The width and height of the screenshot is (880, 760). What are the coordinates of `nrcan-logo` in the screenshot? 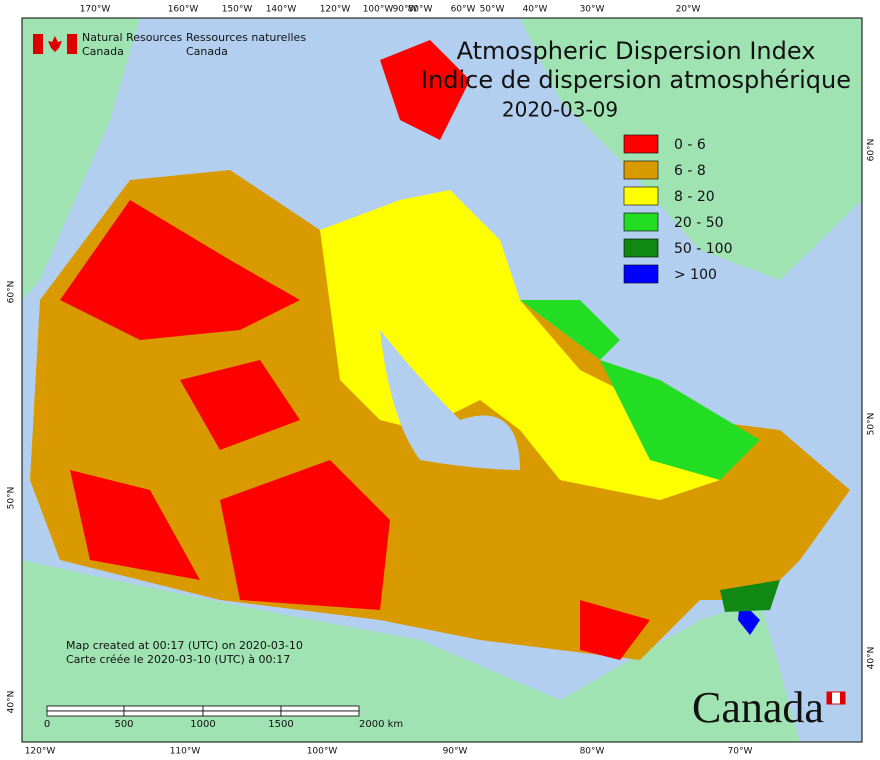 It's located at (55, 44).